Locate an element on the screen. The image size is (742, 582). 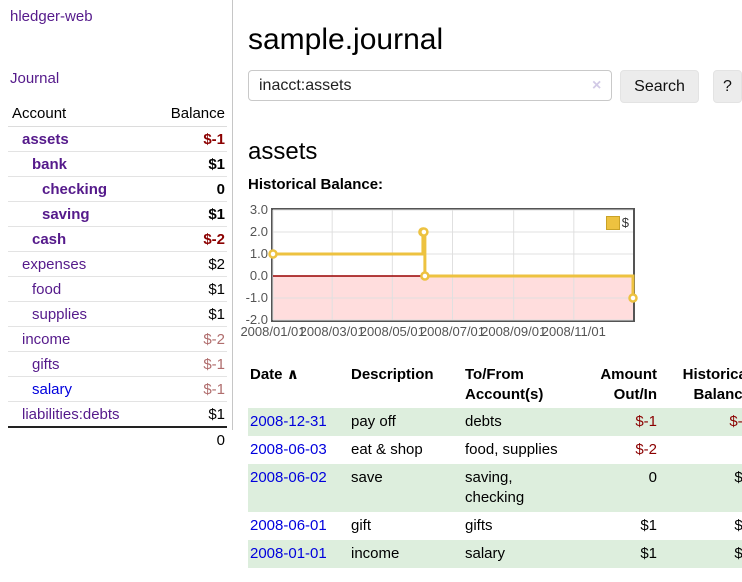
transaction-accounts: debts is located at coordinates (483, 421).